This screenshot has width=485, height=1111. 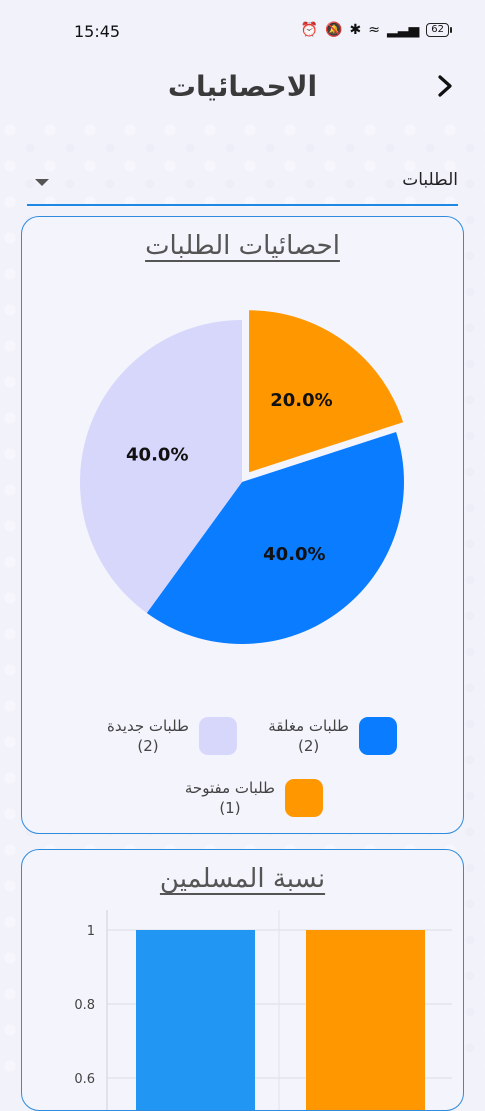 I want to click on mute-icon: 🔕, so click(x=334, y=30).